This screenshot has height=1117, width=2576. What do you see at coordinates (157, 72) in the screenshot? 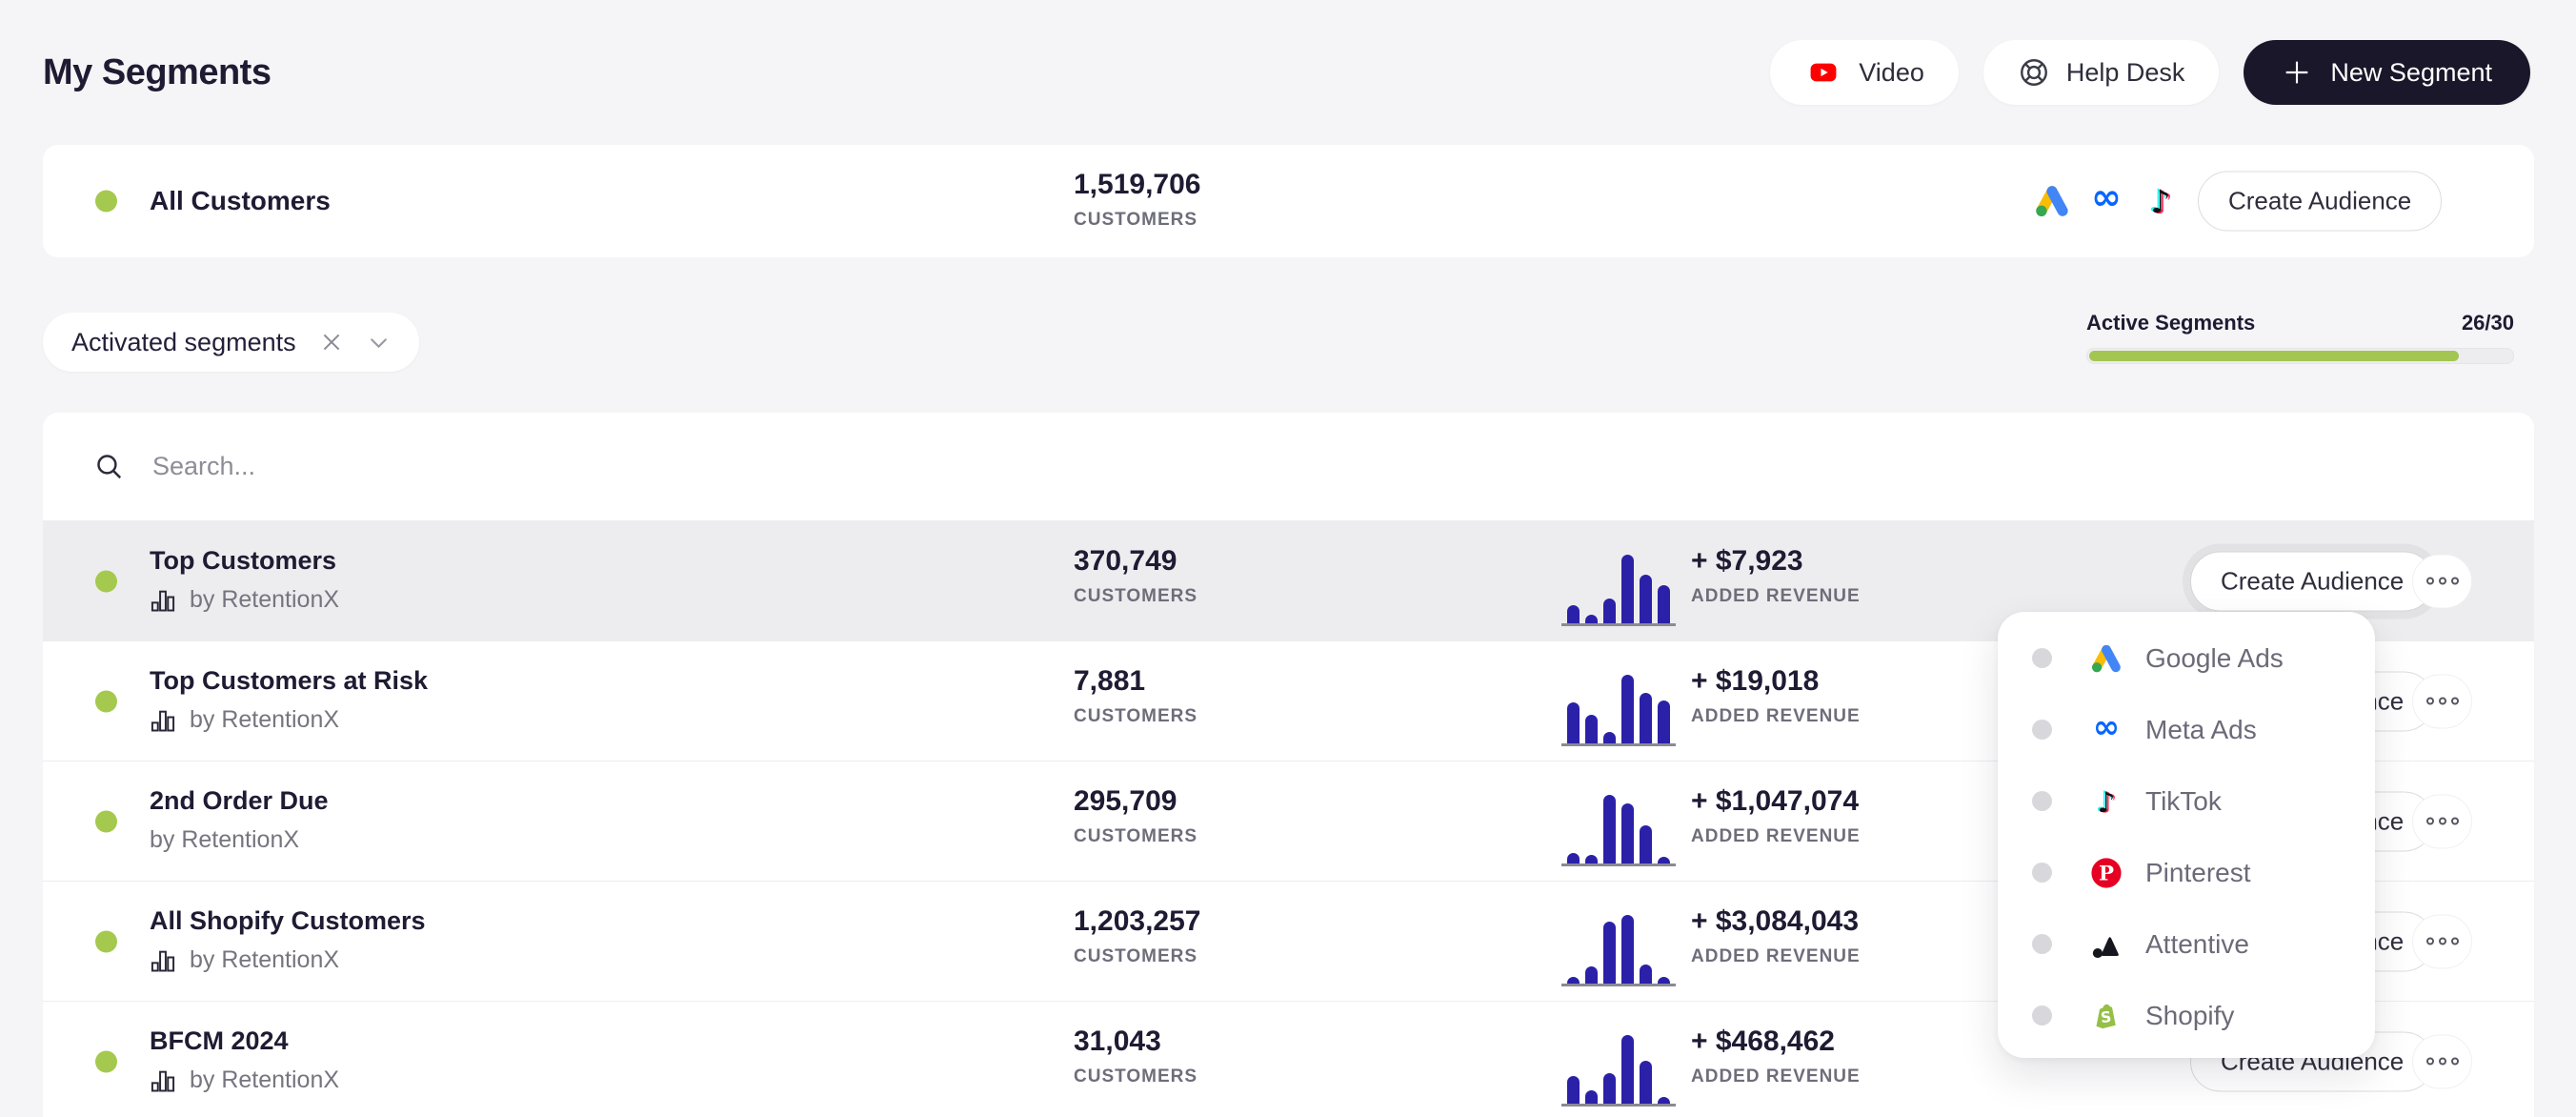
I see `page-title: My Segments` at bounding box center [157, 72].